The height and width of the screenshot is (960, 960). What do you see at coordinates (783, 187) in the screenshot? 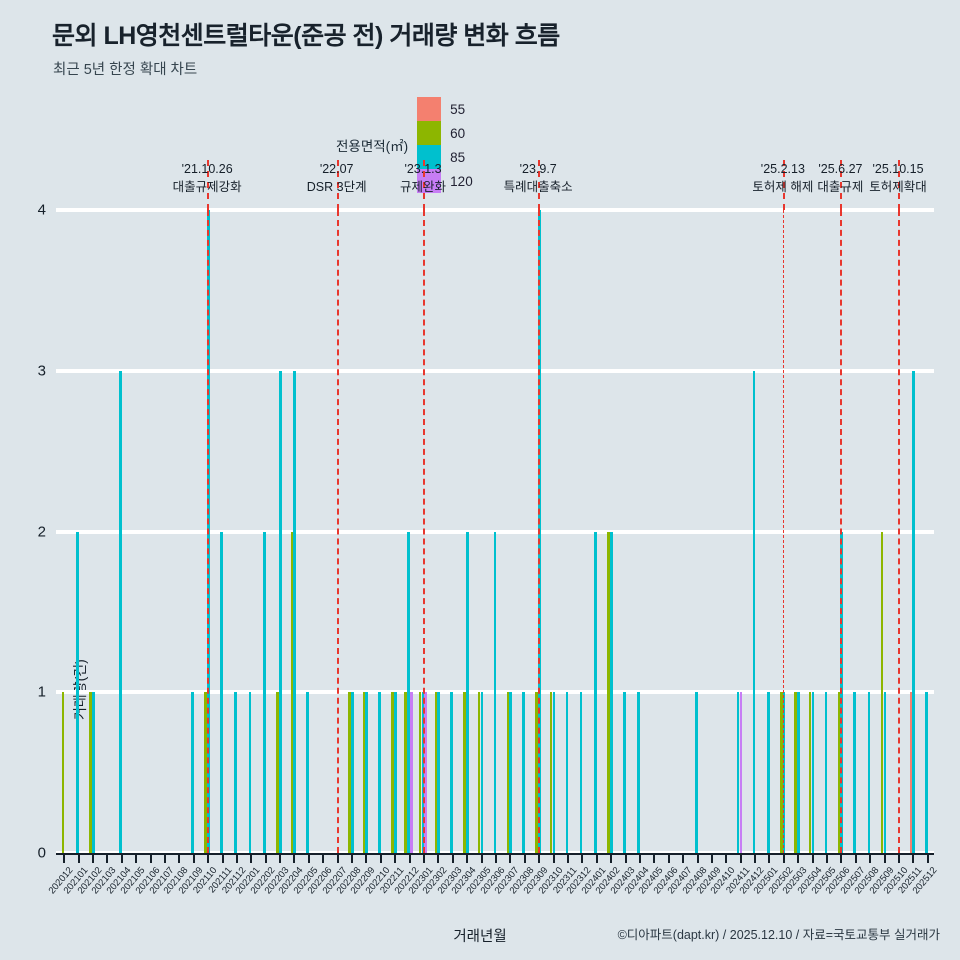
I see `event-annotation-text: 토허제 해제` at bounding box center [783, 187].